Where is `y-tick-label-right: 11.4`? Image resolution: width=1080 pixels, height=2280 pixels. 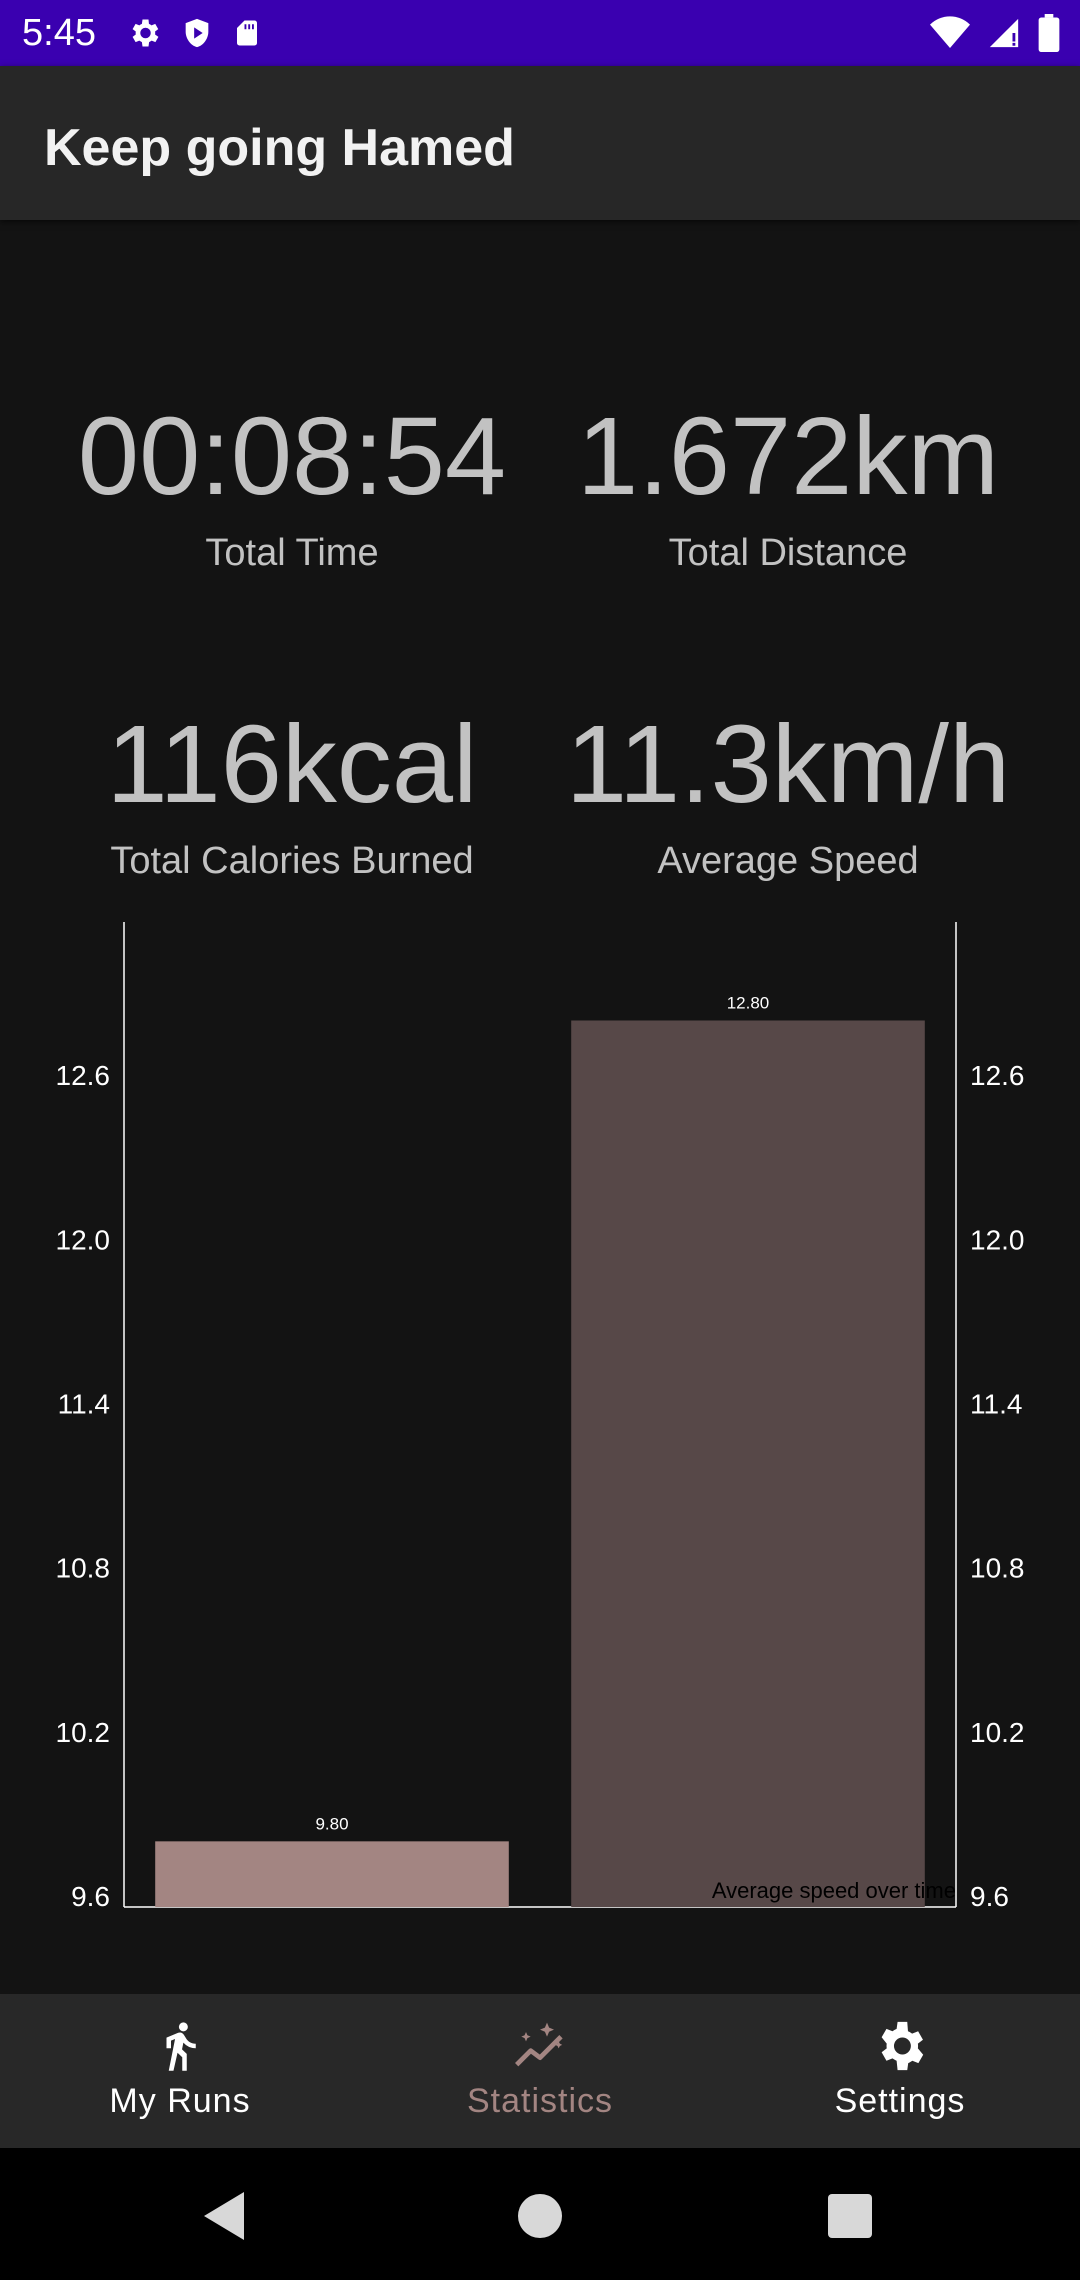
y-tick-label-right: 11.4 is located at coordinates (996, 1404).